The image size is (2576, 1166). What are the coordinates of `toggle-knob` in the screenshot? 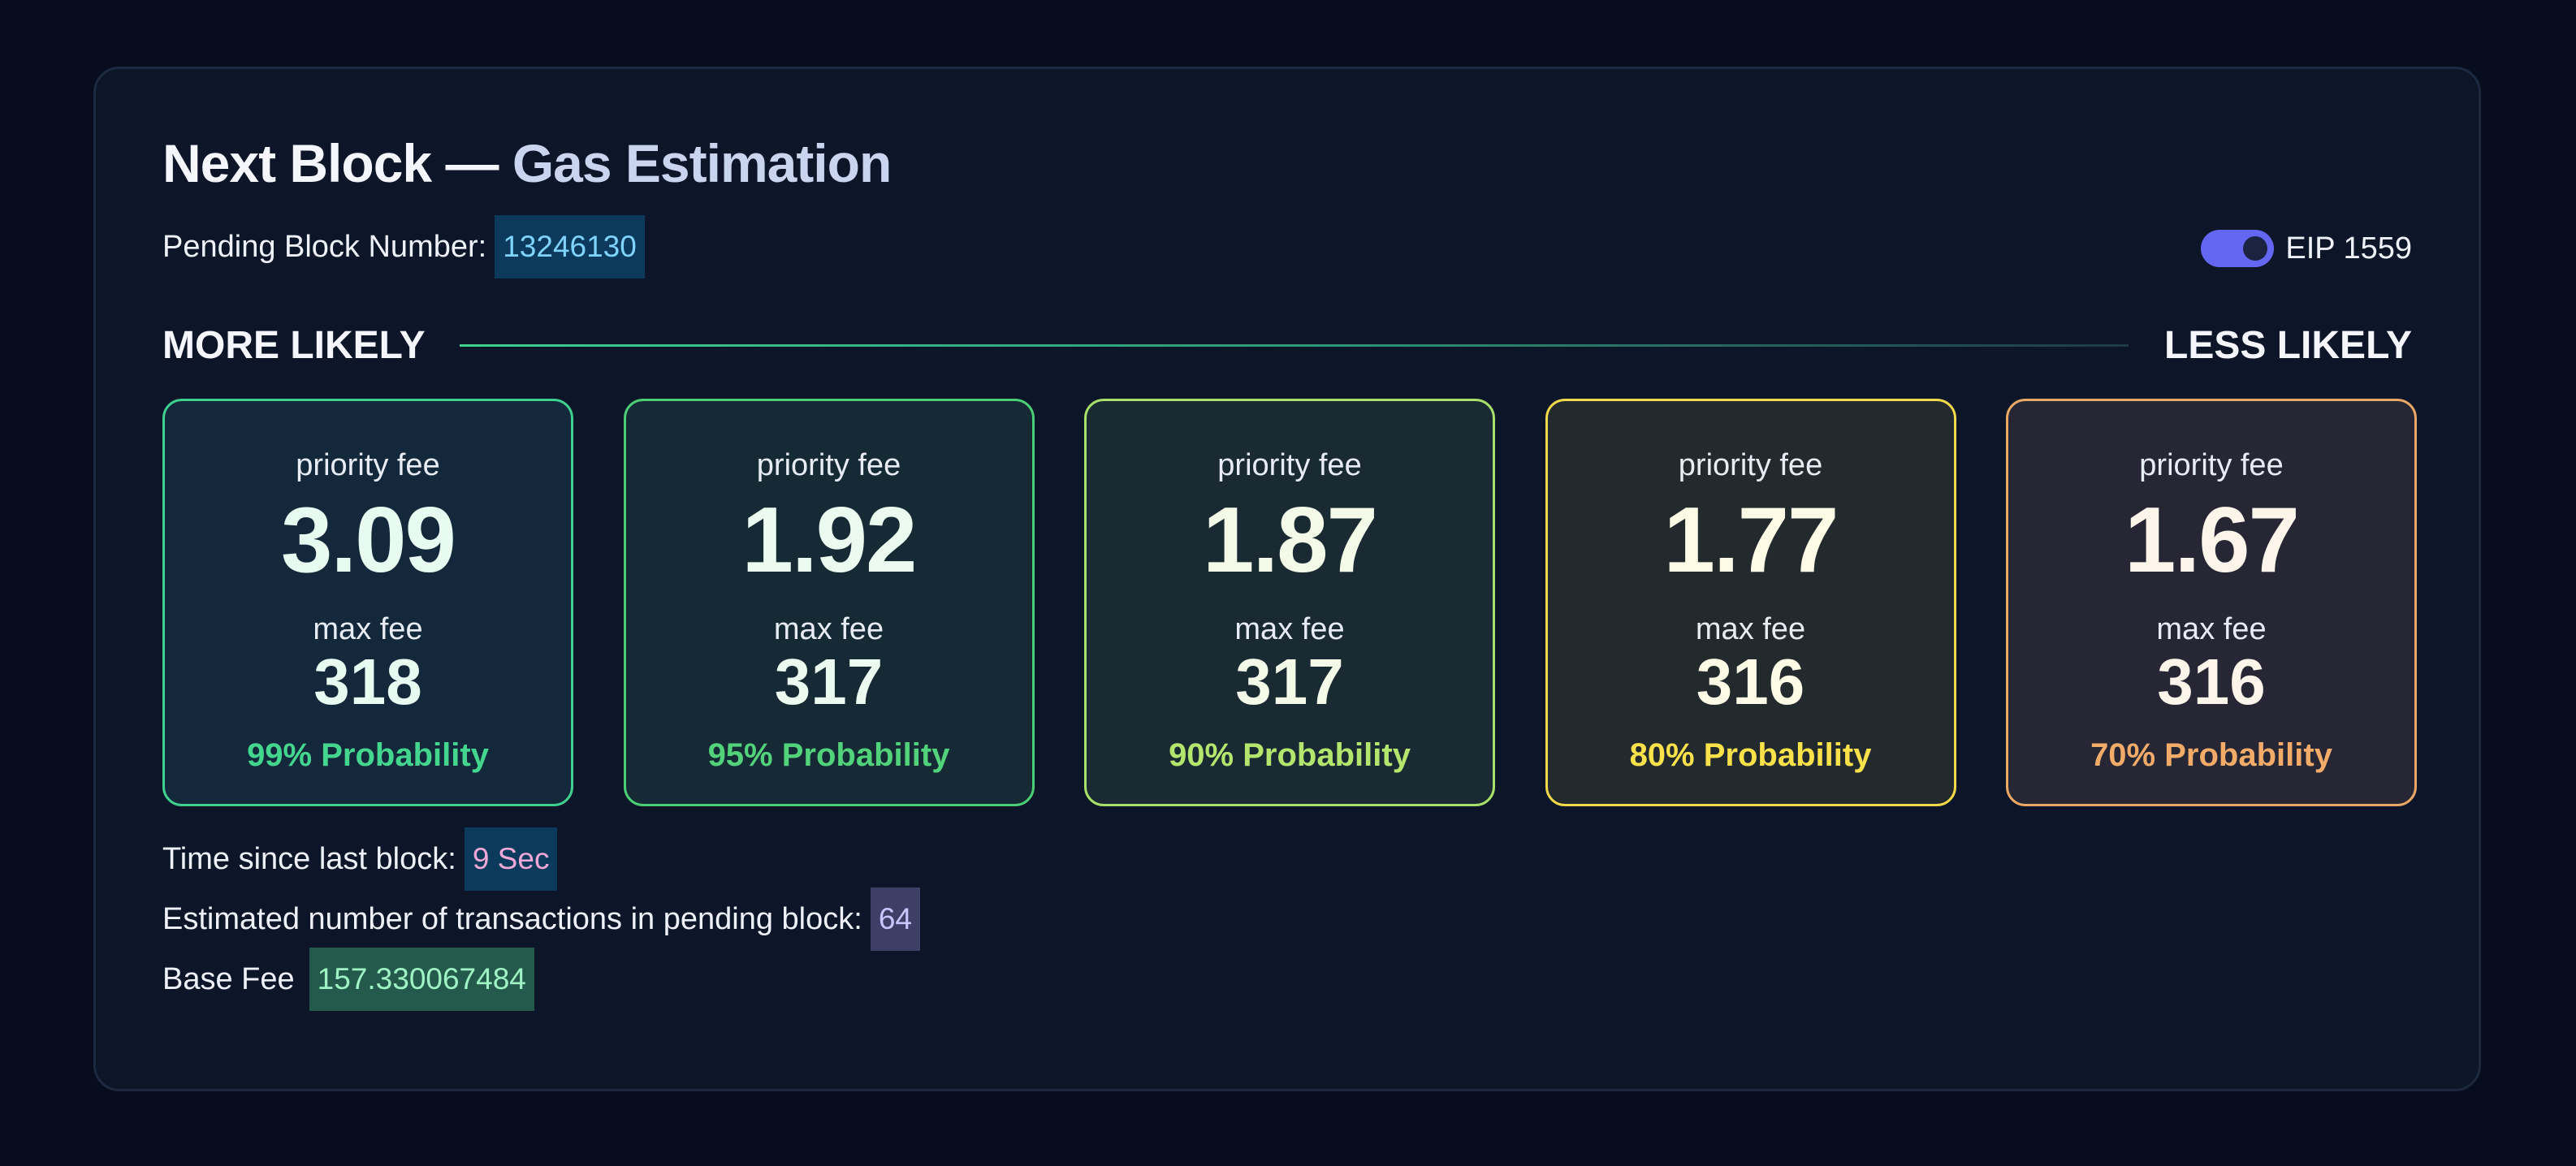 It's located at (2255, 248).